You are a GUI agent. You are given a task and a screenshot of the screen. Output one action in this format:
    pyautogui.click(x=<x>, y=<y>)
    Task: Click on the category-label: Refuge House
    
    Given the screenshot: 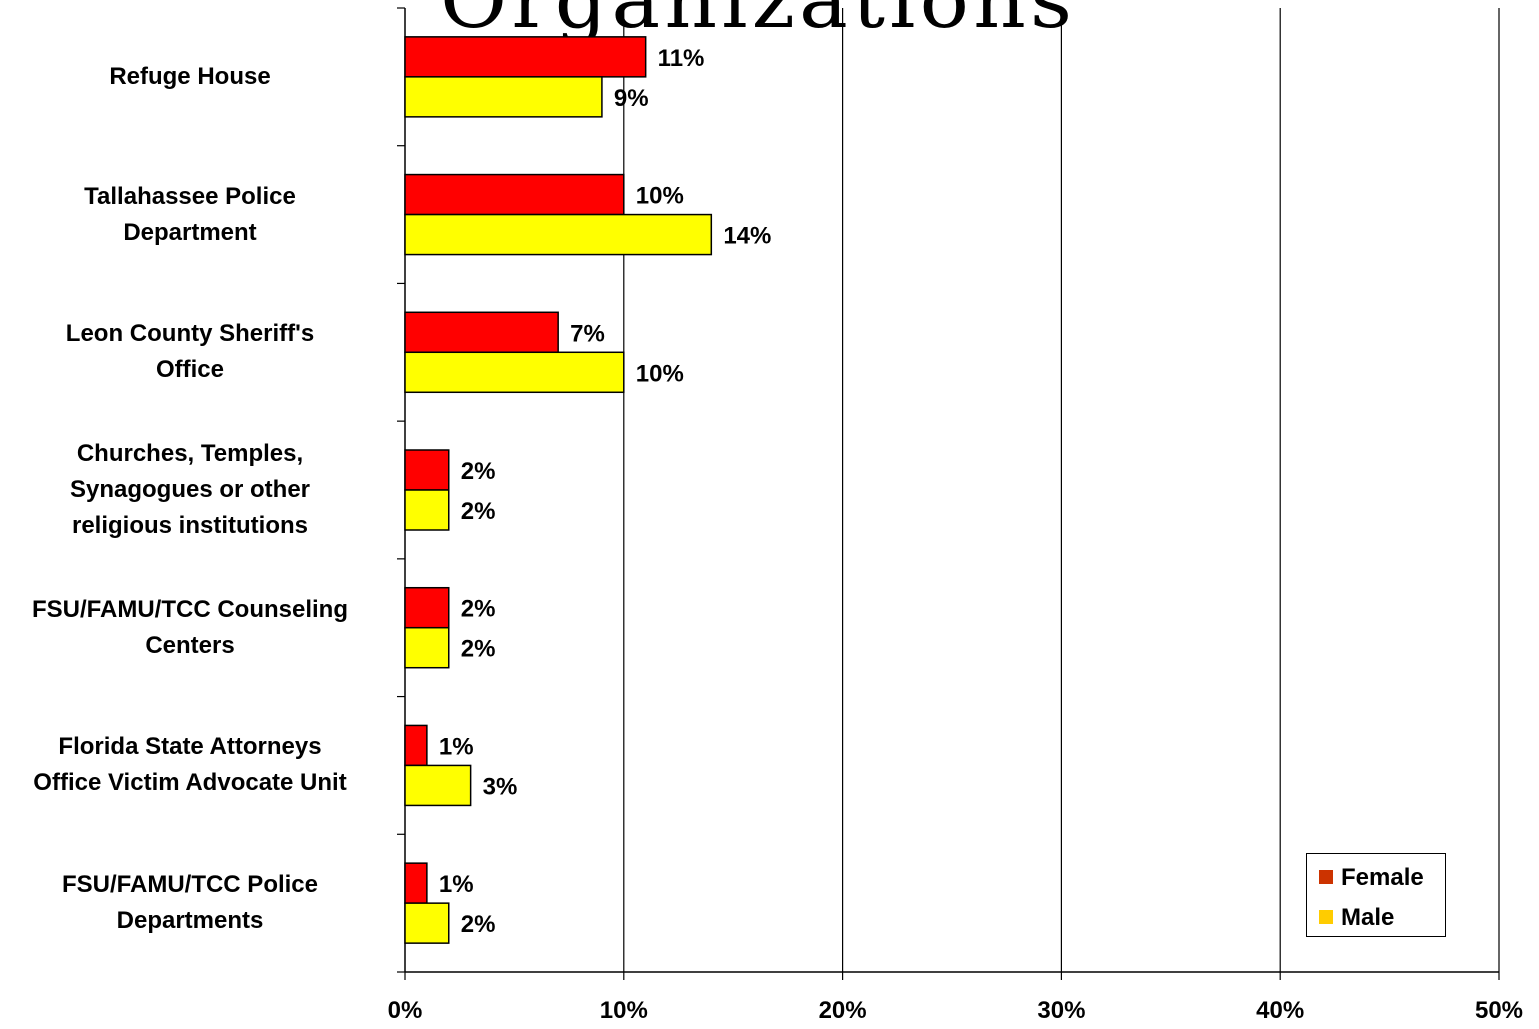 What is the action you would take?
    pyautogui.click(x=190, y=77)
    